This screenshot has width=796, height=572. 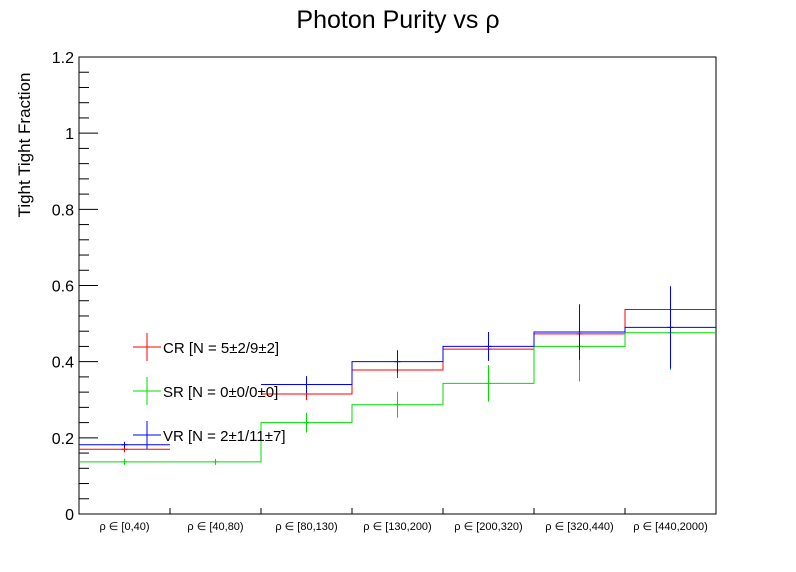 What do you see at coordinates (488, 527) in the screenshot?
I see `x-tick-label: ρ ∈ [200,320)` at bounding box center [488, 527].